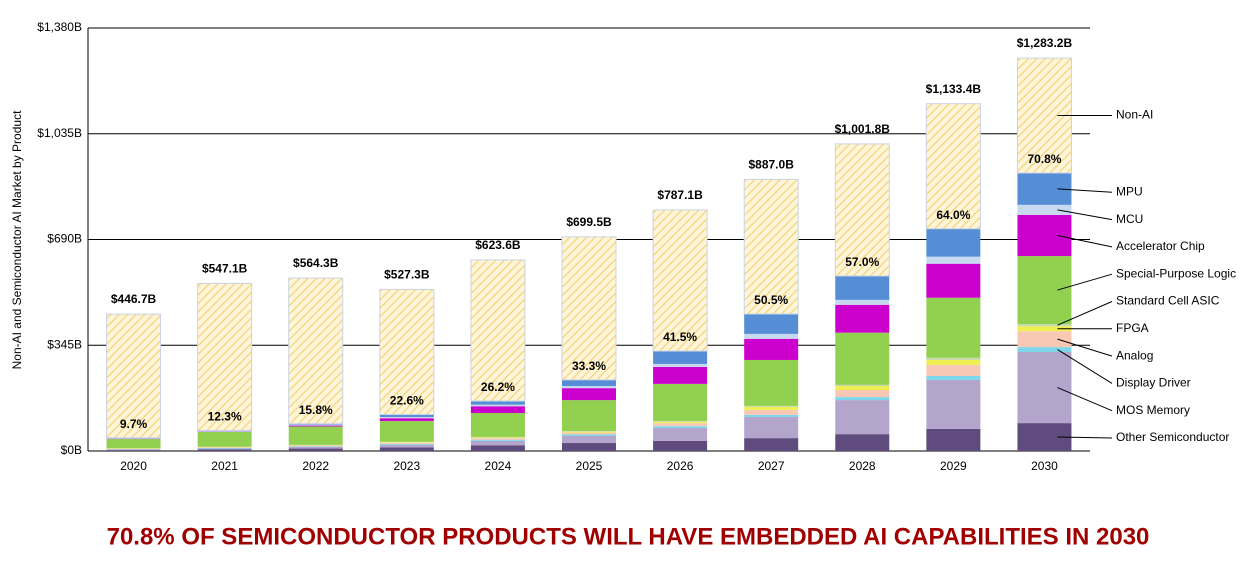  Describe the element at coordinates (771, 300) in the screenshot. I see `ai-share-label: 50.5%` at that location.